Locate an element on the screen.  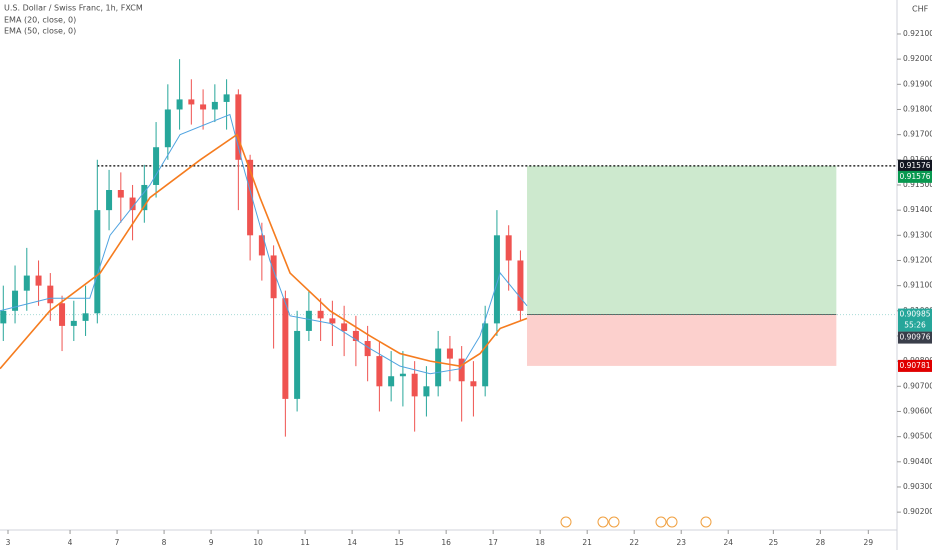
x-tick-label: 7 is located at coordinates (117, 542).